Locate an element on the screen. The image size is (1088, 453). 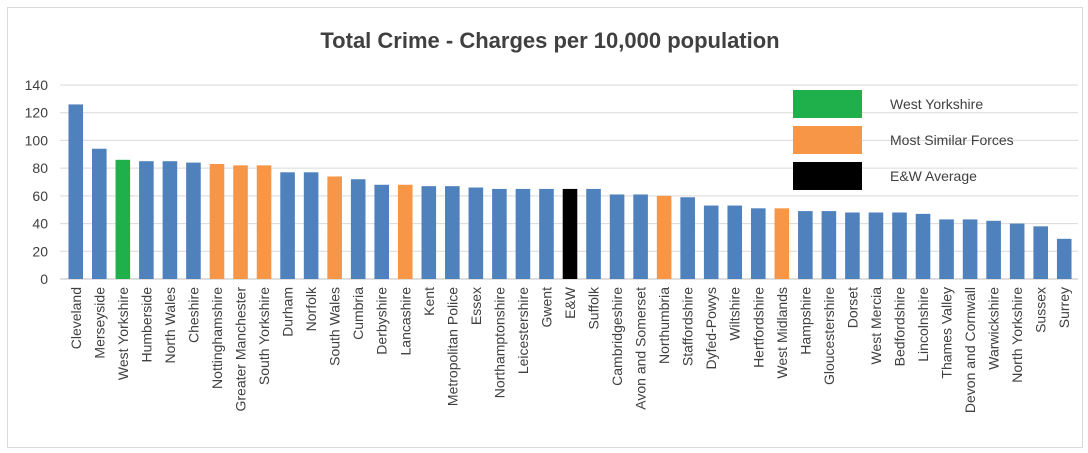
bar-cheshire is located at coordinates (193, 220).